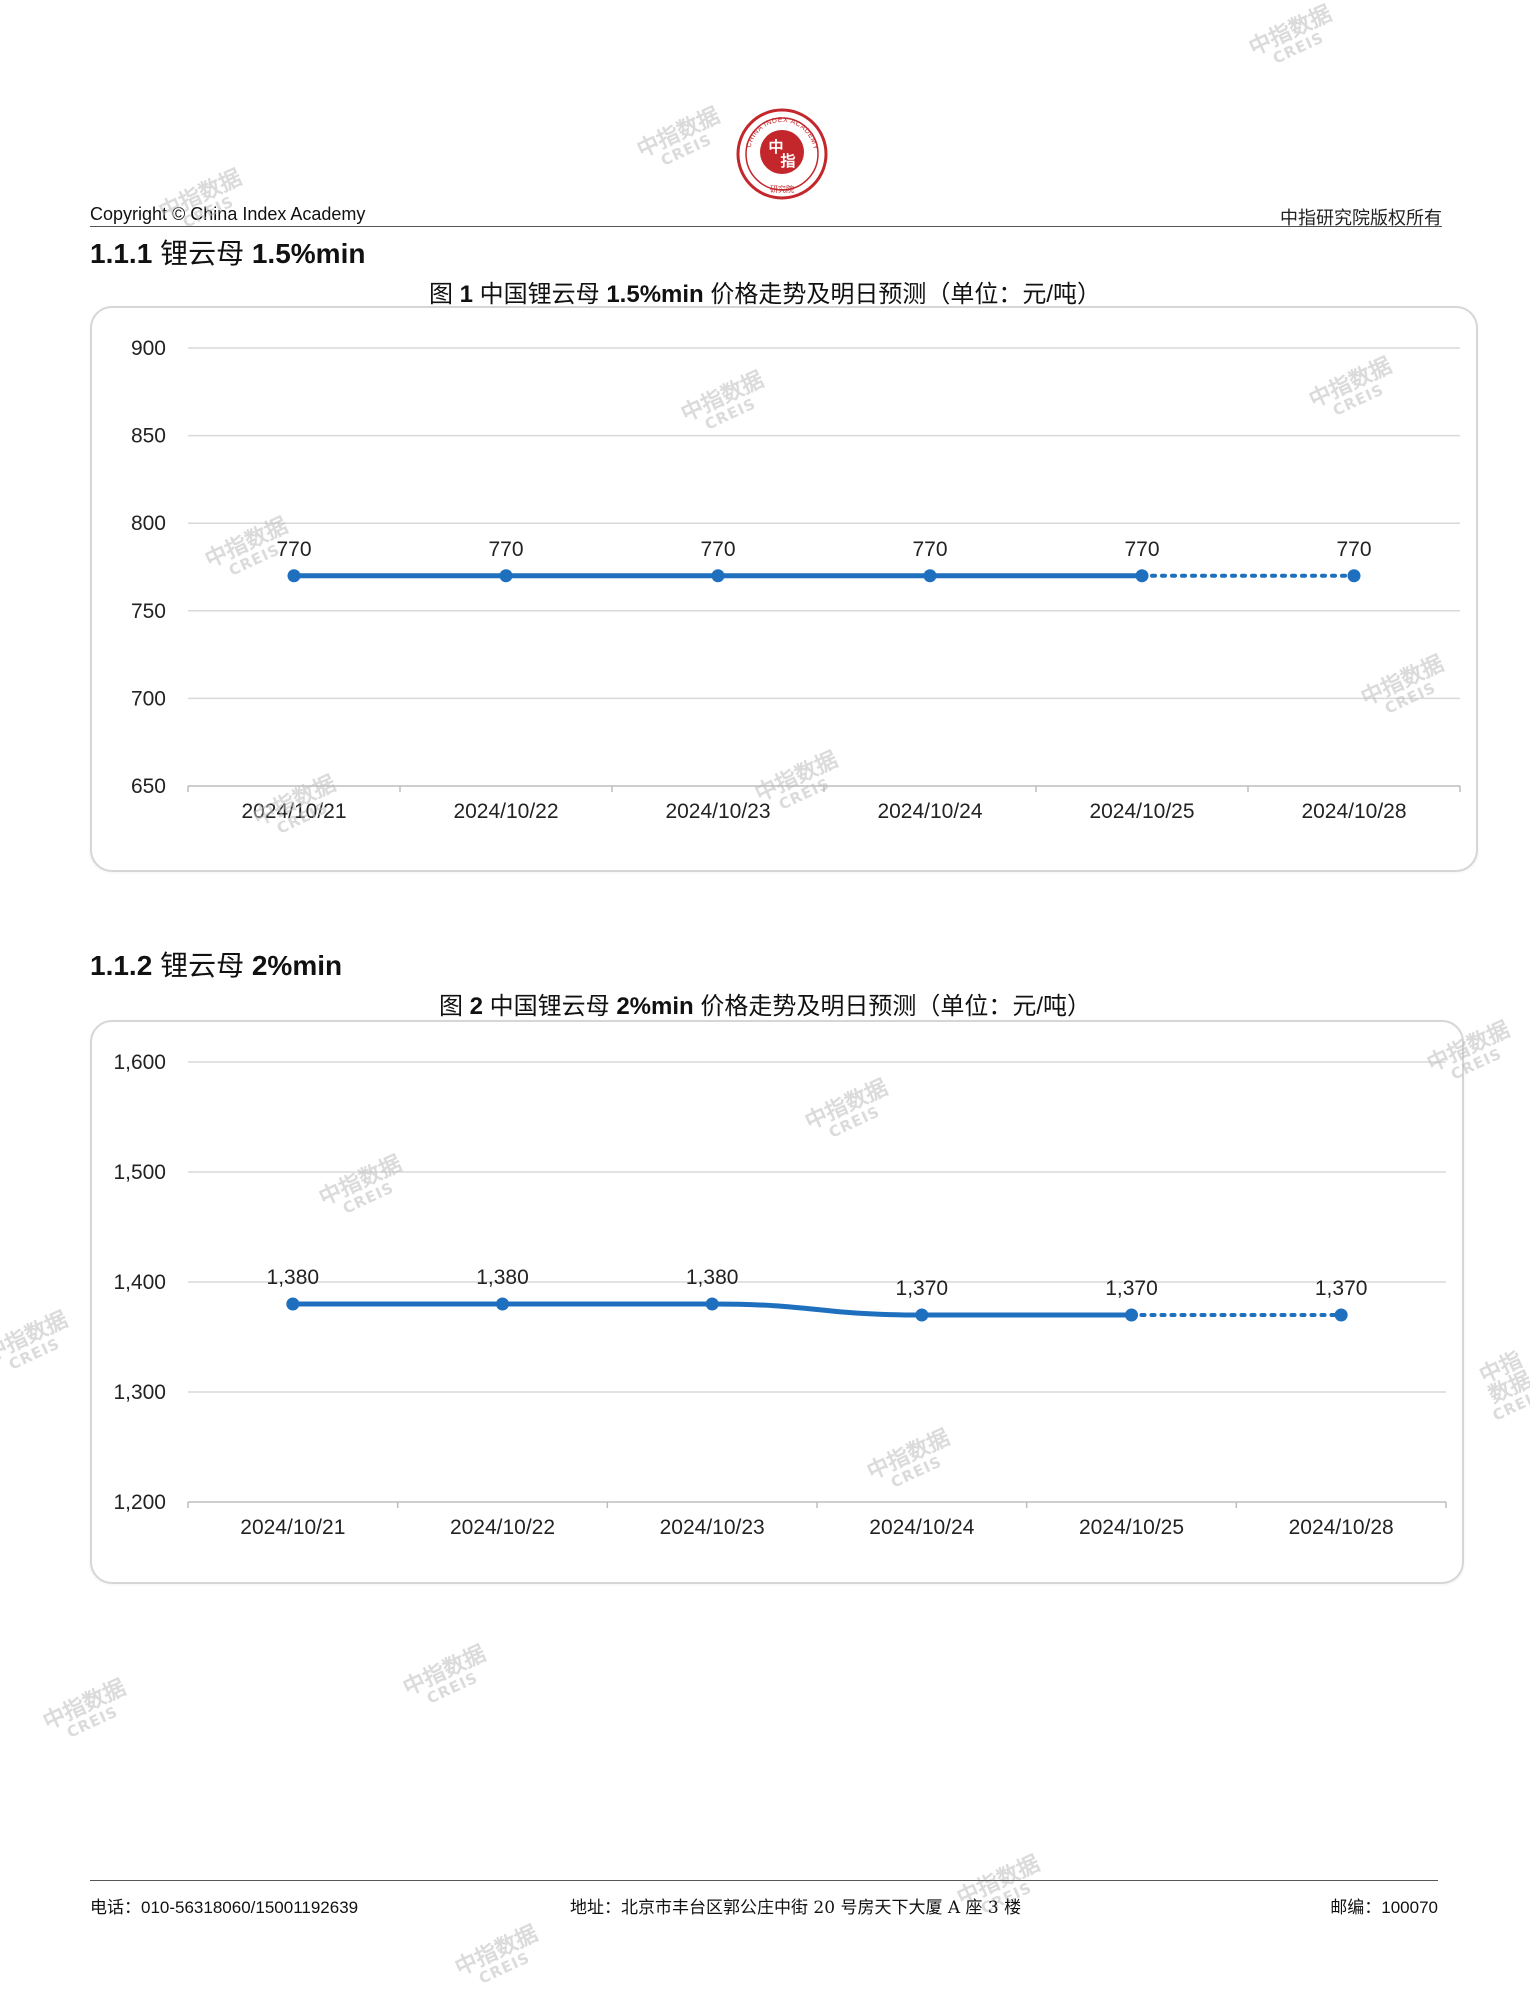  I want to click on logo-bottom-text: 研究院, so click(782, 189).